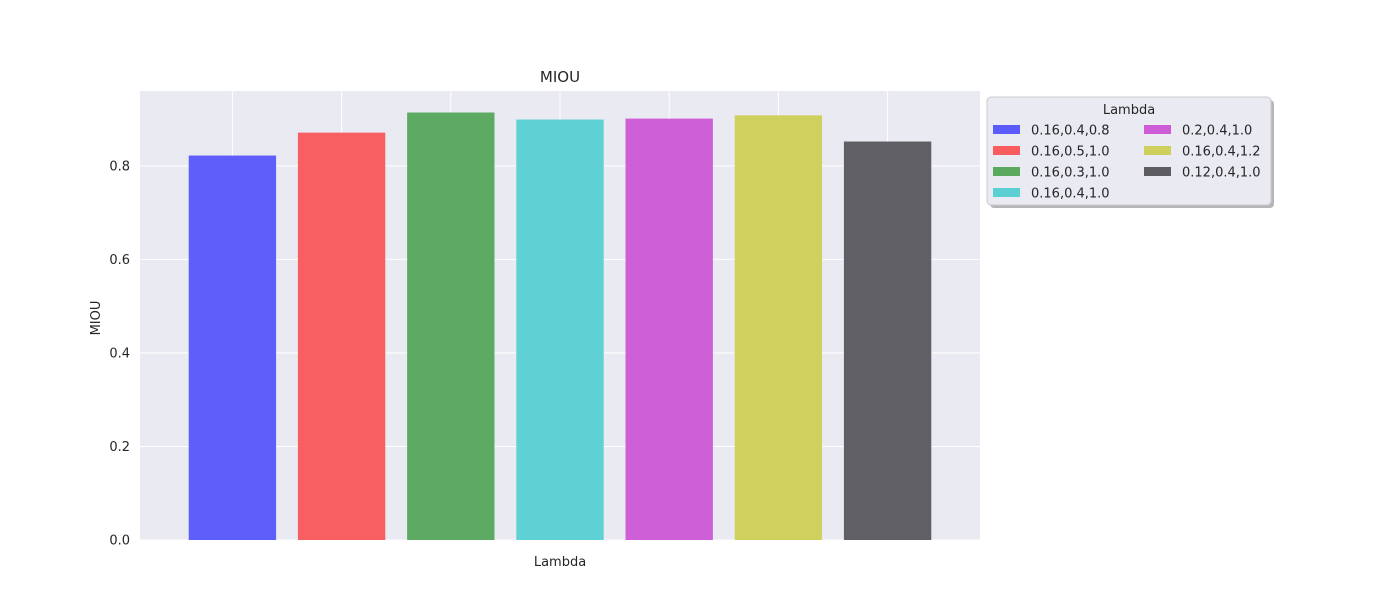 This screenshot has width=1400, height=600. I want to click on legend-title: Lambda, so click(1129, 110).